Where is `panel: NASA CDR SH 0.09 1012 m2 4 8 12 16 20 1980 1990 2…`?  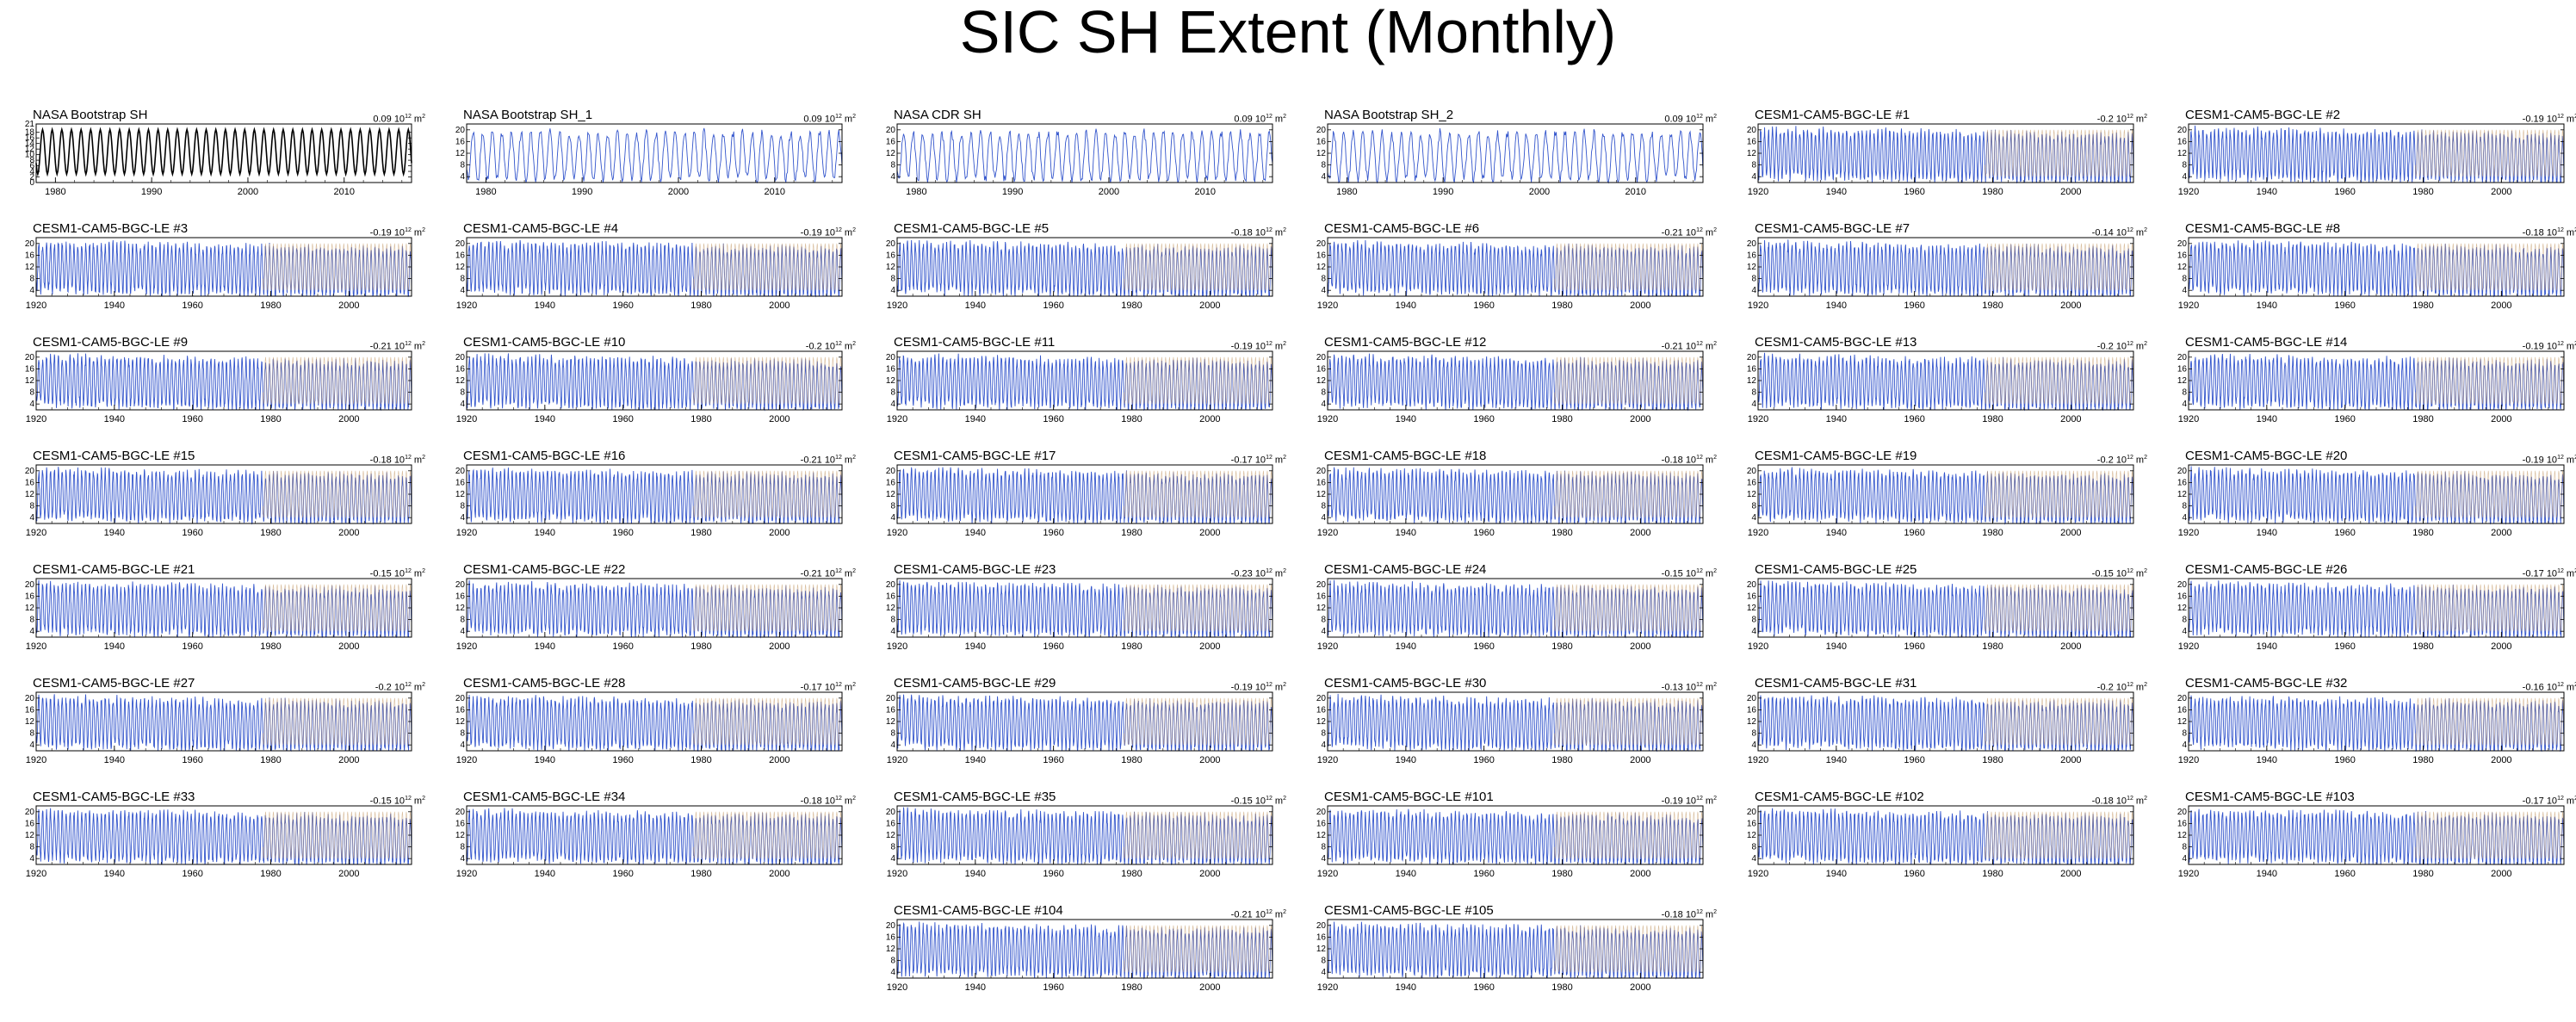 panel: NASA CDR SH 0.09 1012 m2 4 8 12 16 20 1980 1990 2… is located at coordinates (1086, 161).